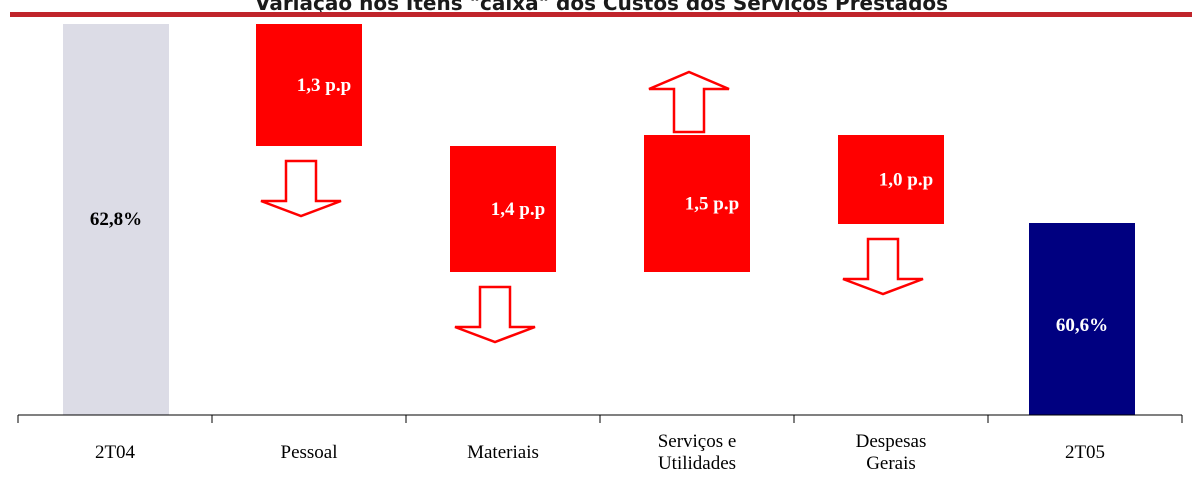 This screenshot has width=1203, height=480. What do you see at coordinates (115, 452) in the screenshot?
I see `category-label: 2T04` at bounding box center [115, 452].